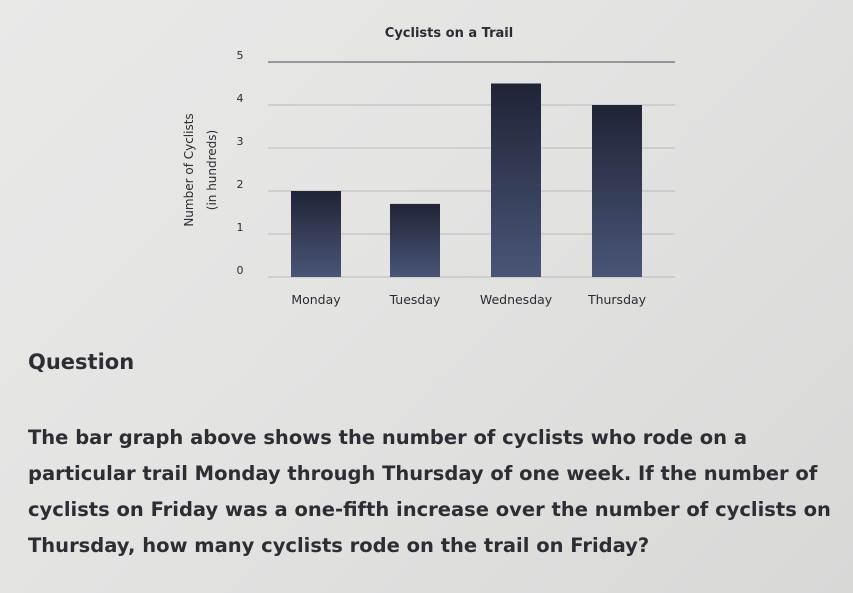 This screenshot has height=593, width=853. Describe the element at coordinates (468, 299) in the screenshot. I see `x-category-labels: Monday Tuesday Wednesday Thursday` at that location.